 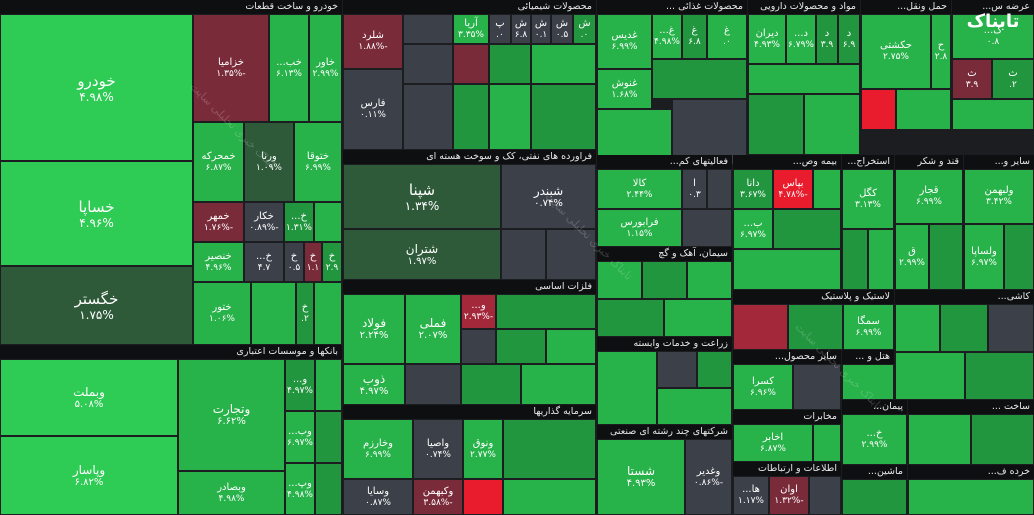 What do you see at coordinates (96, 87) in the screenshot?
I see `tile-khodro: خودرو ۴.۹۸%` at bounding box center [96, 87].